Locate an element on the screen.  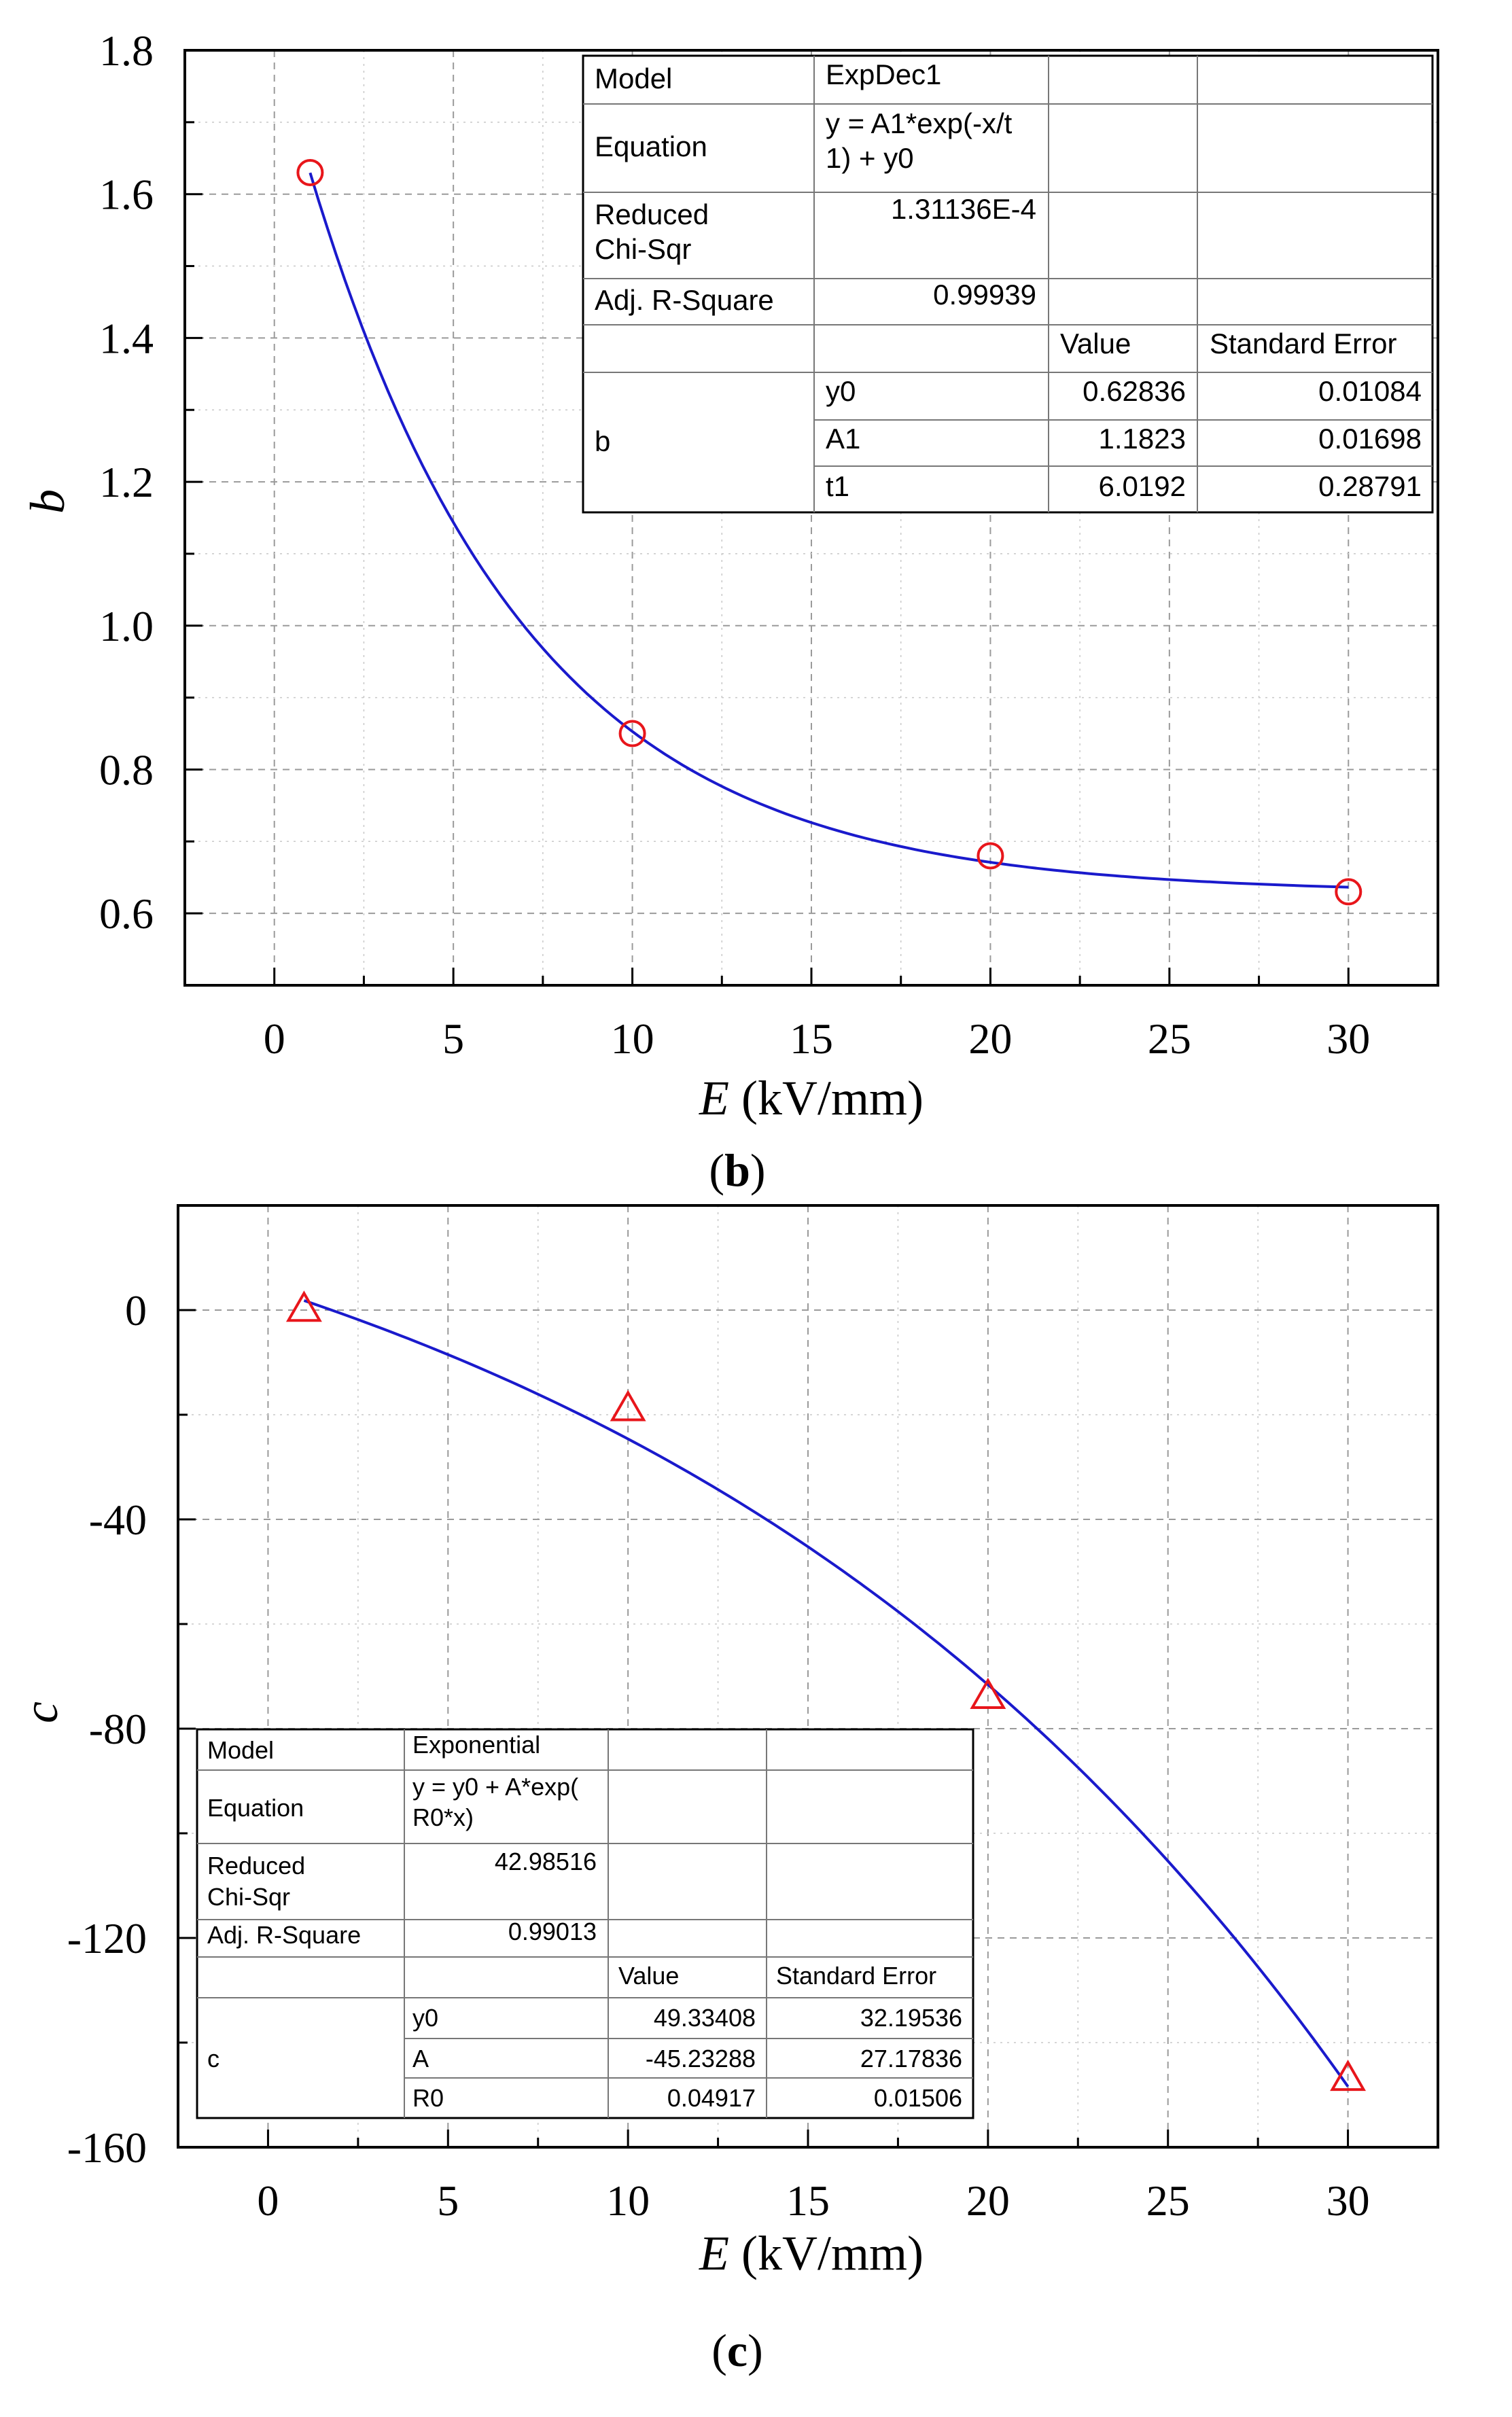
b-r2-value: 0.99939 is located at coordinates (985, 295).